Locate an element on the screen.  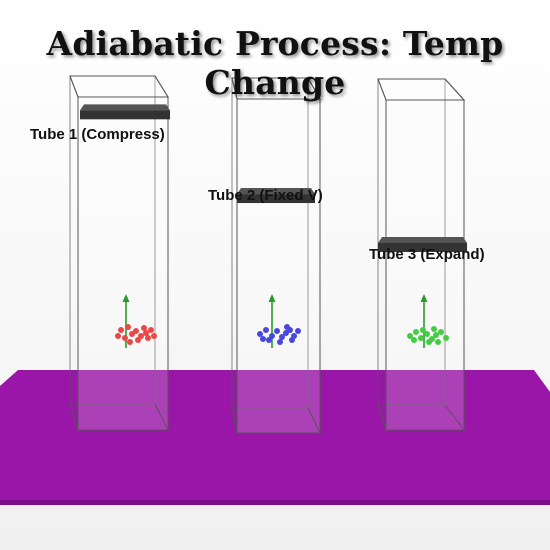
platform-front-edge is located at coordinates (275, 502).